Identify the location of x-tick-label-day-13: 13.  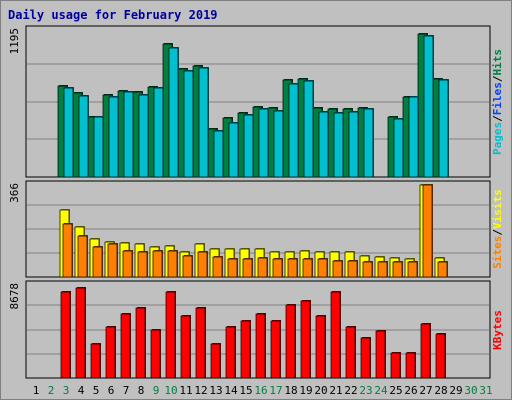
(215, 390).